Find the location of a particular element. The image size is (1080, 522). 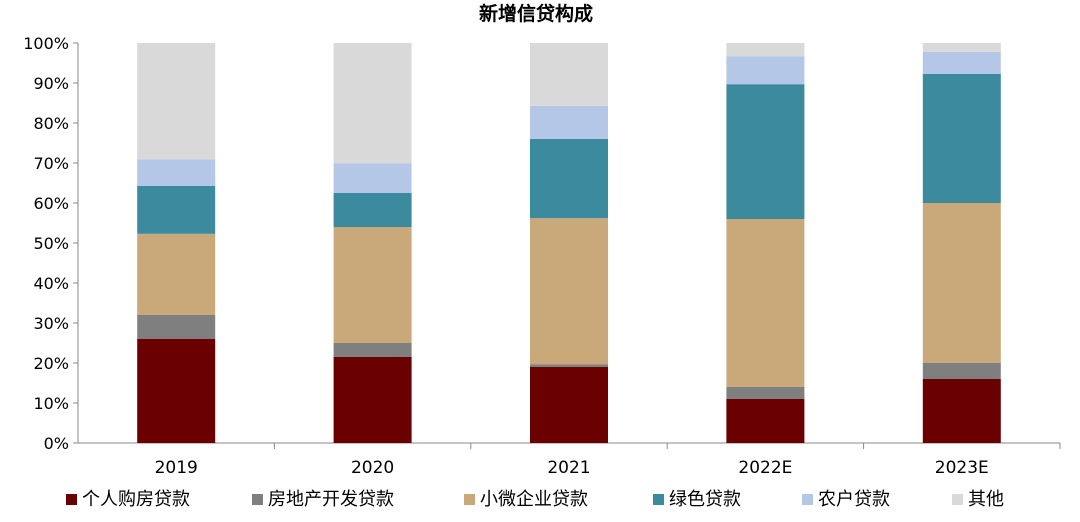

legend-label: 其他 is located at coordinates (986, 499).